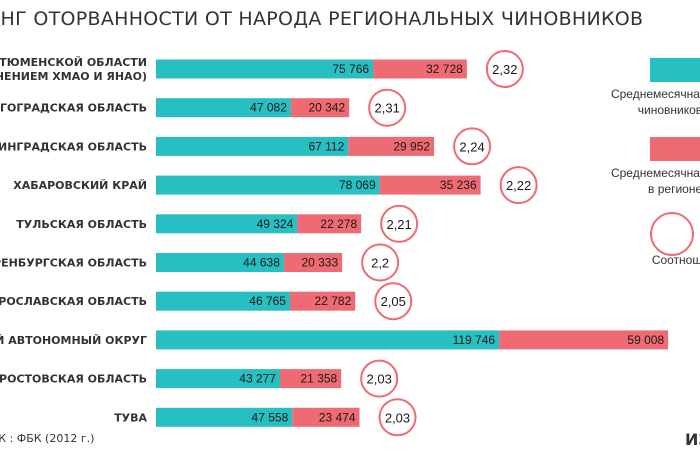  Describe the element at coordinates (337, 417) in the screenshot. I see `value-label-region: 23 474` at that location.